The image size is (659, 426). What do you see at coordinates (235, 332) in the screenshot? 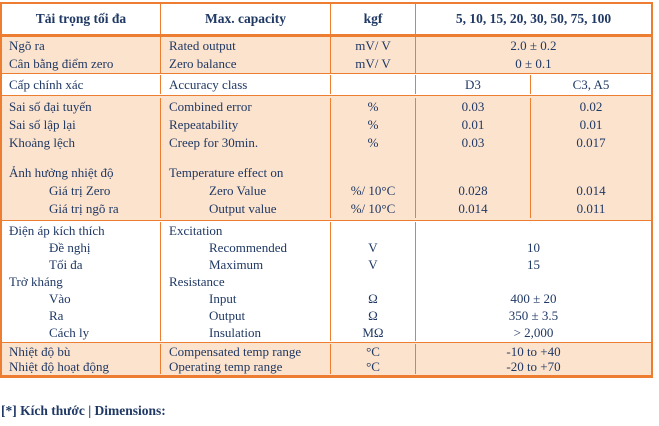
I see `cell-en: Insulation` at bounding box center [235, 332].